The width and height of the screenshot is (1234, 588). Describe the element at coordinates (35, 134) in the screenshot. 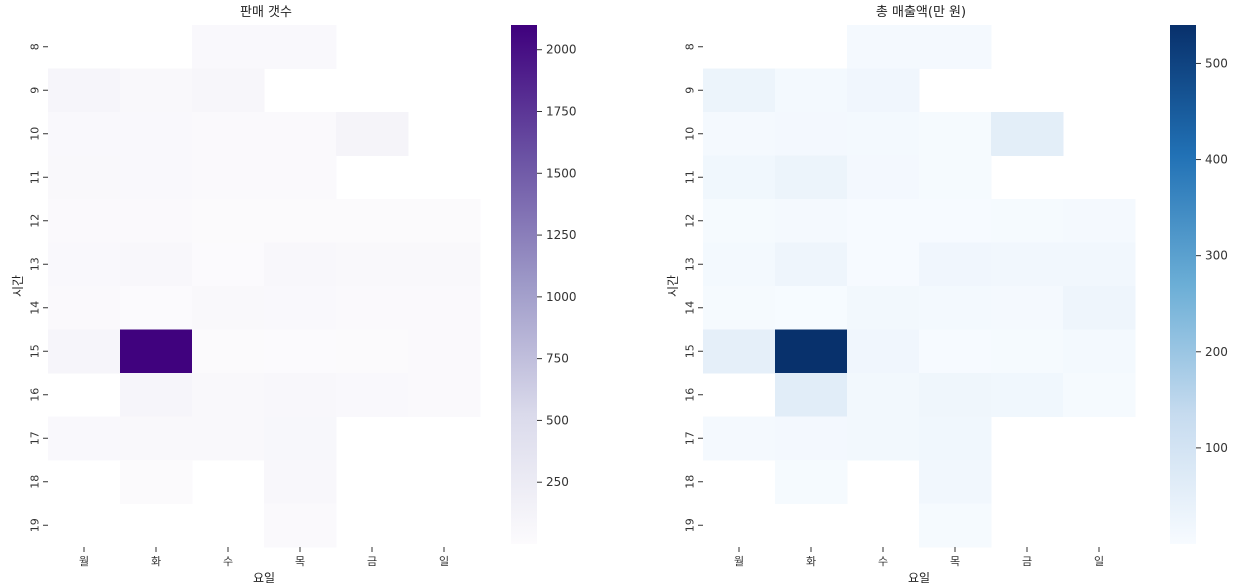

I see `y-tick-label: 10` at that location.